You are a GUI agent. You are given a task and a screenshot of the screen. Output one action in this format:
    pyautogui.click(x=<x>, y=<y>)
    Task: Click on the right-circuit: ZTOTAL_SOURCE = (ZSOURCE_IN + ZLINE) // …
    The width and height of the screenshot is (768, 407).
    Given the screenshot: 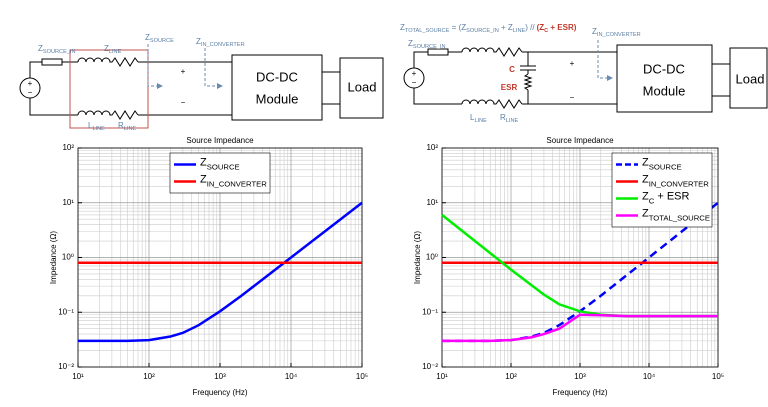 What is the action you would take?
    pyautogui.click(x=584, y=73)
    